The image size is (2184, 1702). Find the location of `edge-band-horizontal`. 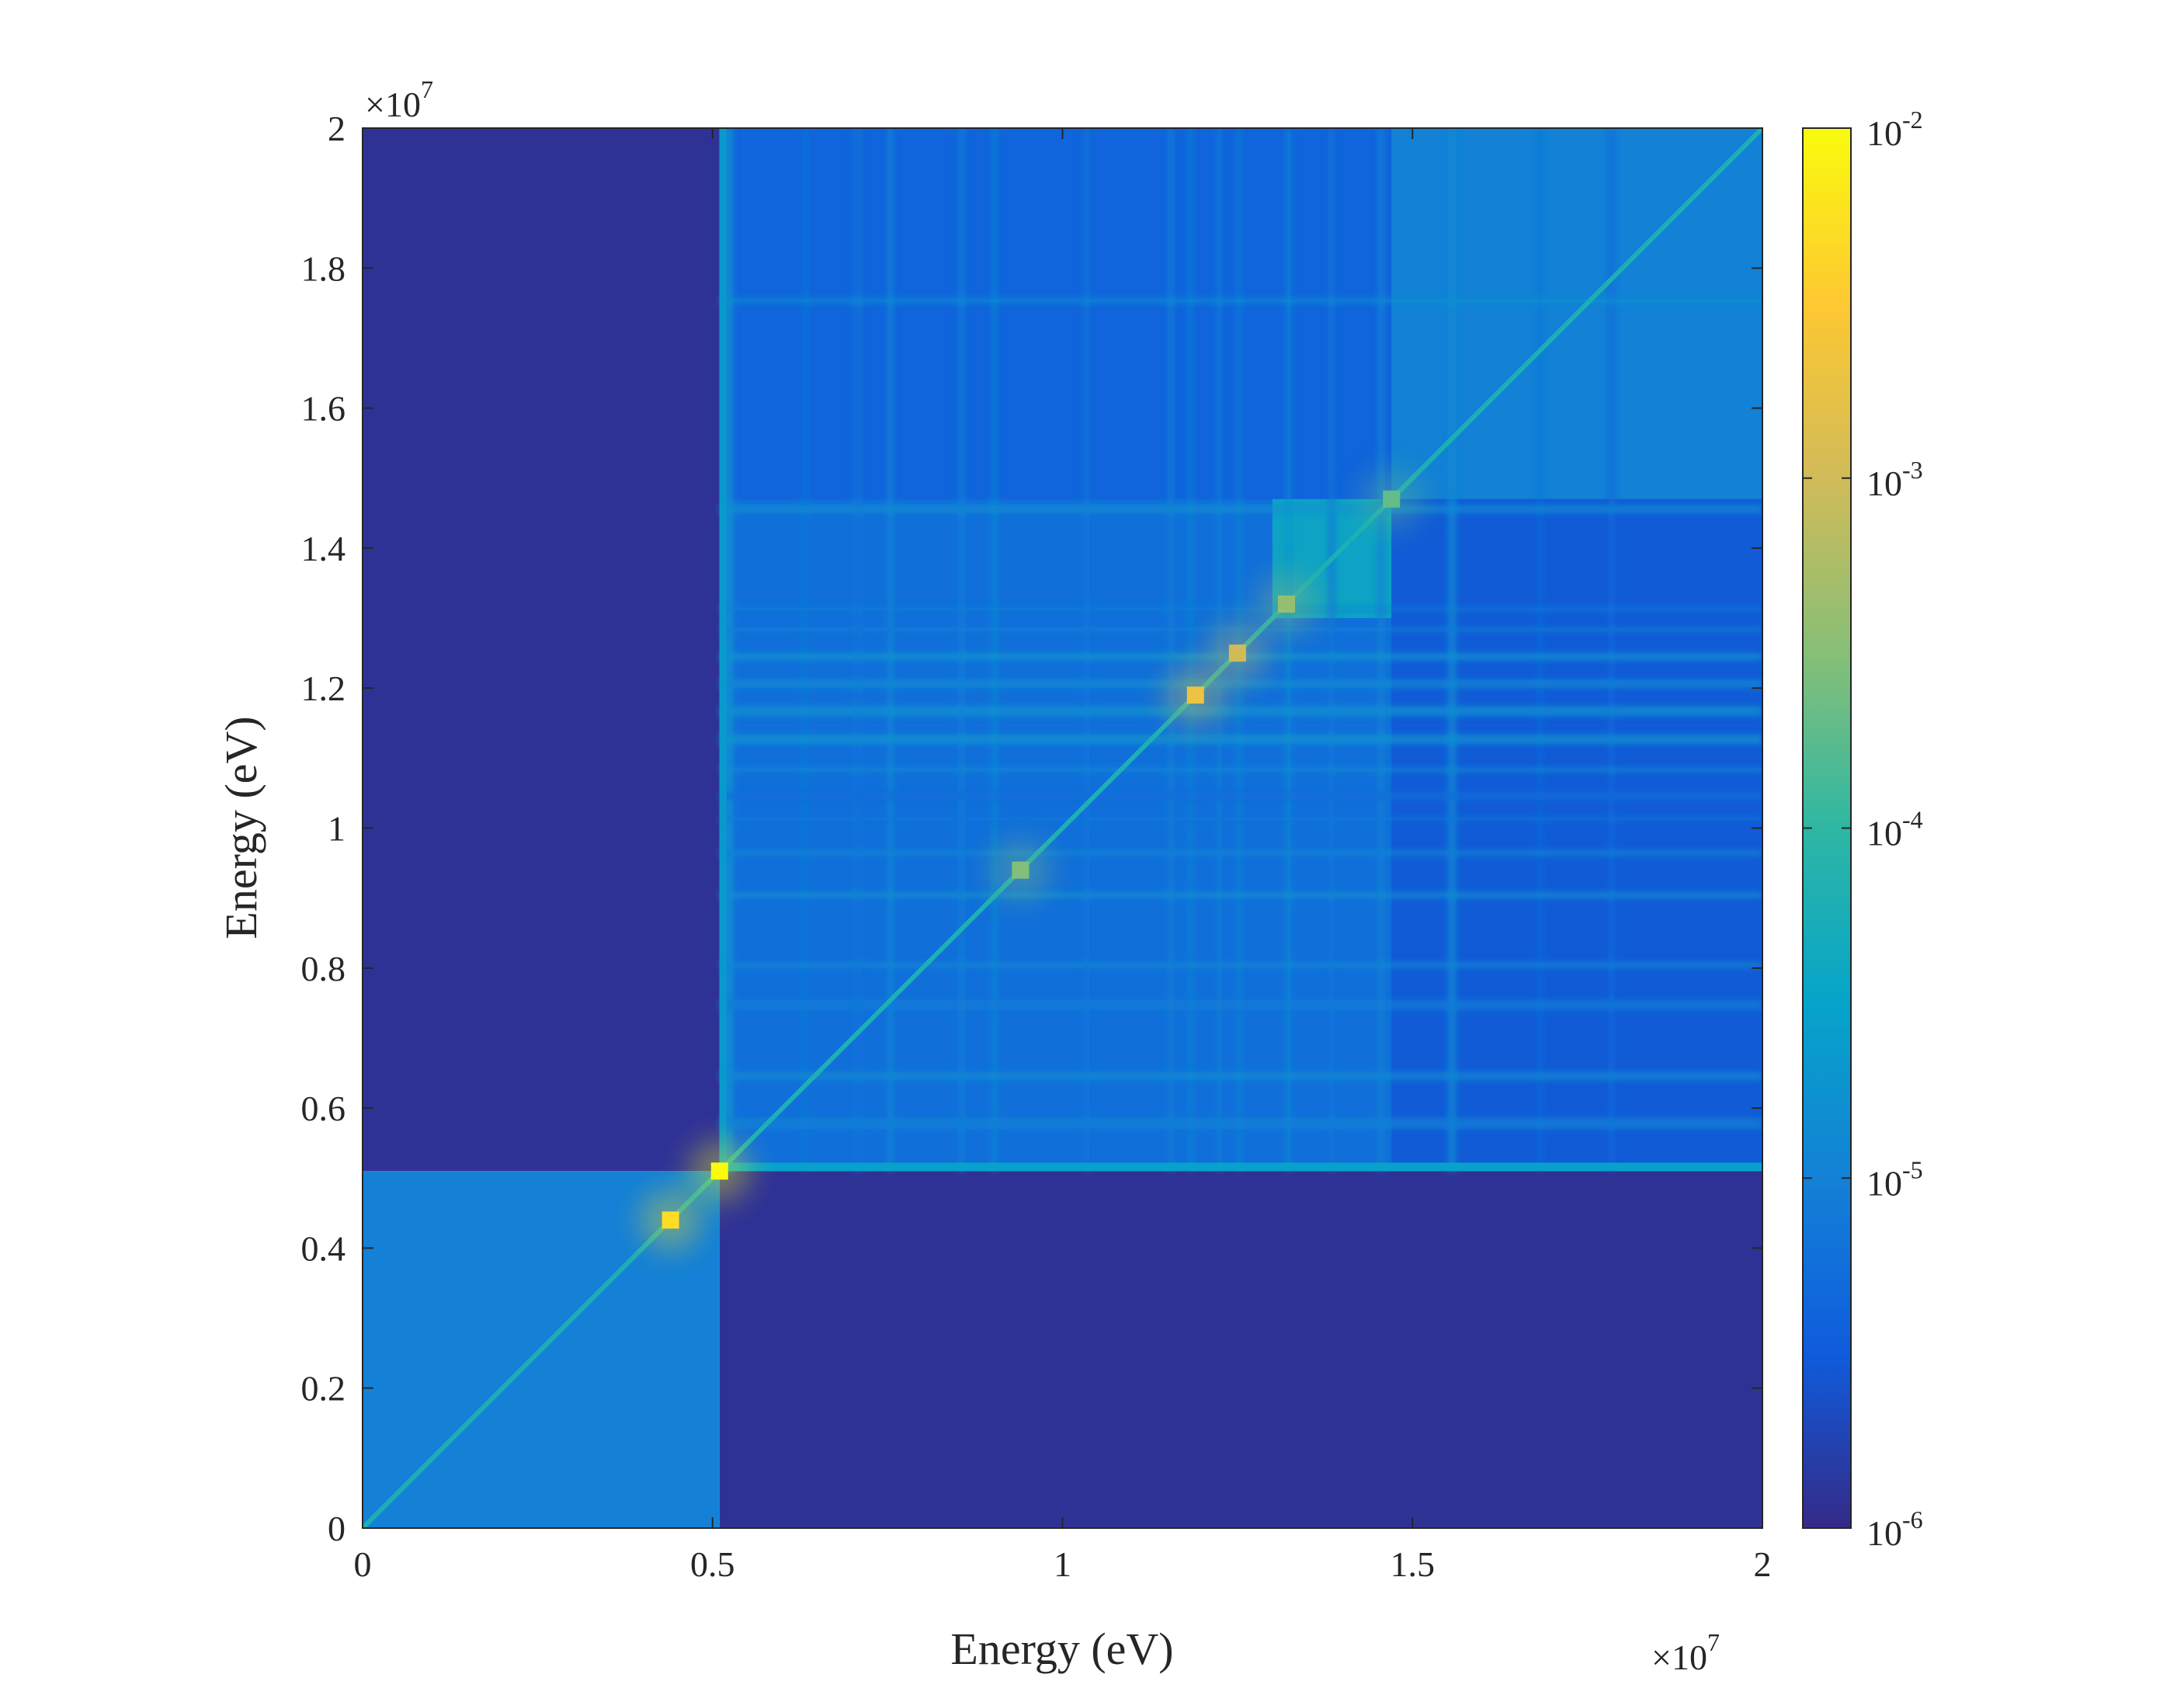

edge-band-horizontal is located at coordinates (1240, 1167).